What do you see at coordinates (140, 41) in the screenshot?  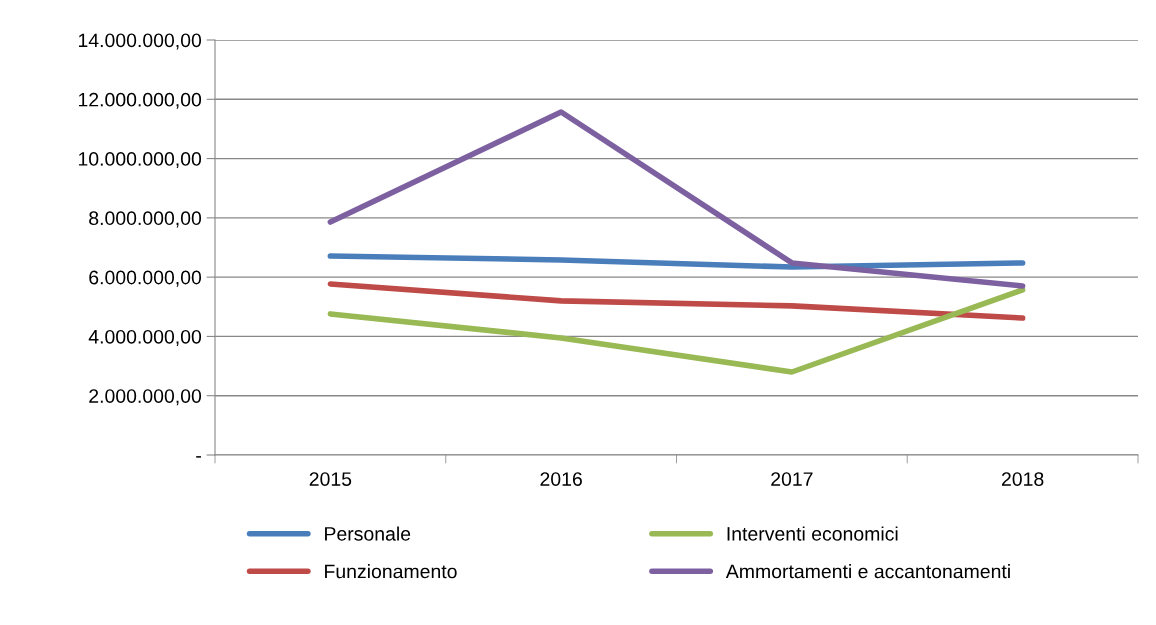 I see `y-tick-label: 14.000.000,00` at bounding box center [140, 41].